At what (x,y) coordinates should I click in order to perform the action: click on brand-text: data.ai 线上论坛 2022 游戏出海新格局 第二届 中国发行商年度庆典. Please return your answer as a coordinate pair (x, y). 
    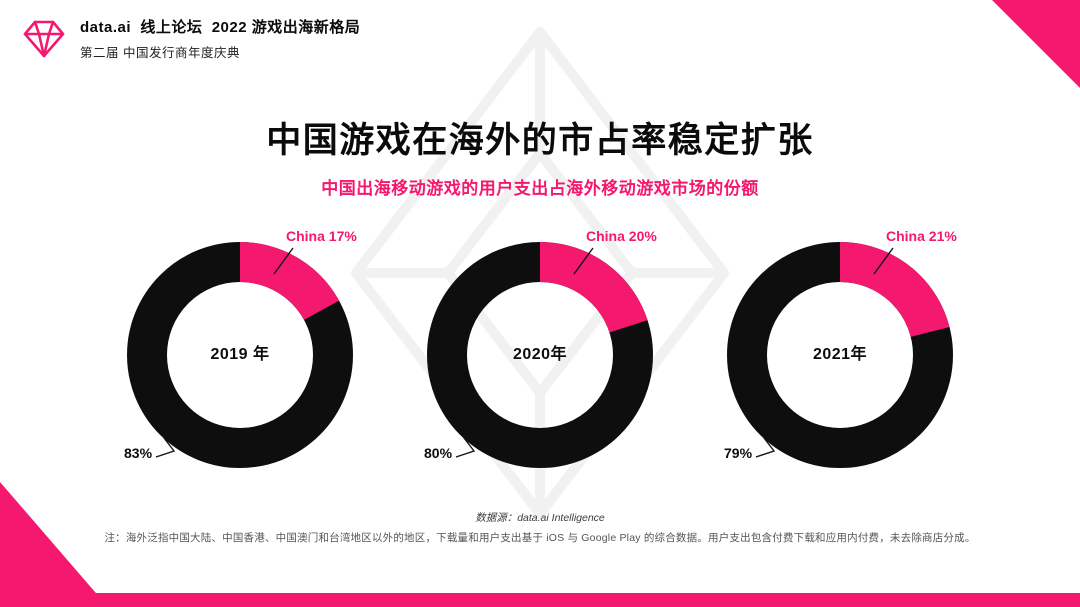
    Looking at the image, I should click on (220, 38).